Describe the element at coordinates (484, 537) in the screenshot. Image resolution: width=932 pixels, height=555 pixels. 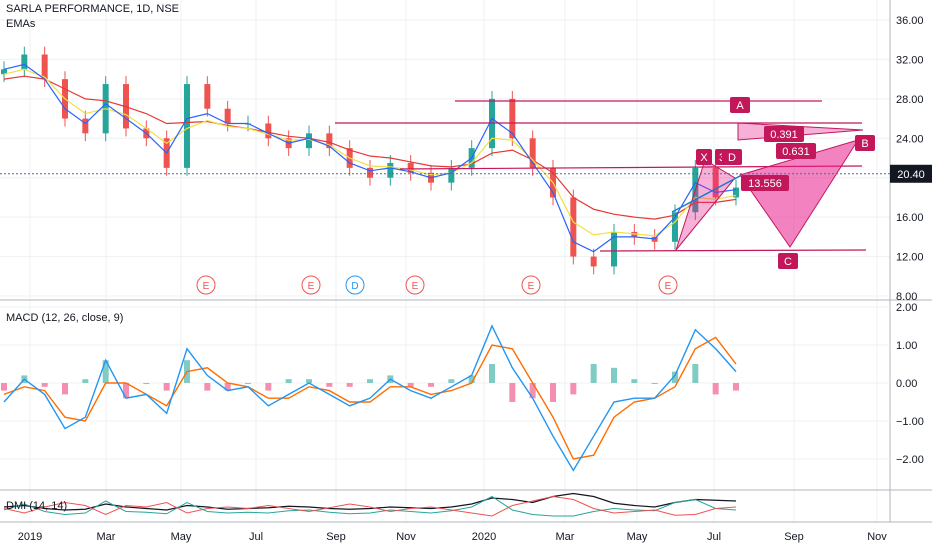
I see `x-tick-label: 2020` at that location.